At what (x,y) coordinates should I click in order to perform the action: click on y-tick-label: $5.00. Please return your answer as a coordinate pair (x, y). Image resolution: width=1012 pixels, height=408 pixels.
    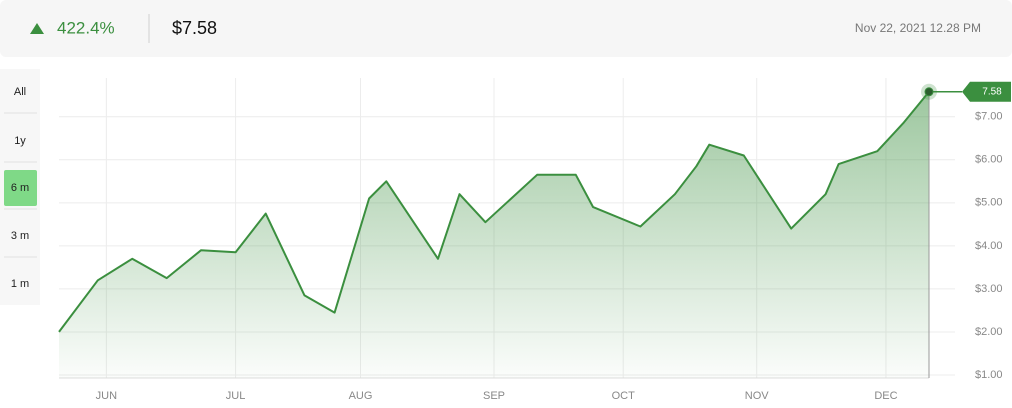
    Looking at the image, I should click on (989, 203).